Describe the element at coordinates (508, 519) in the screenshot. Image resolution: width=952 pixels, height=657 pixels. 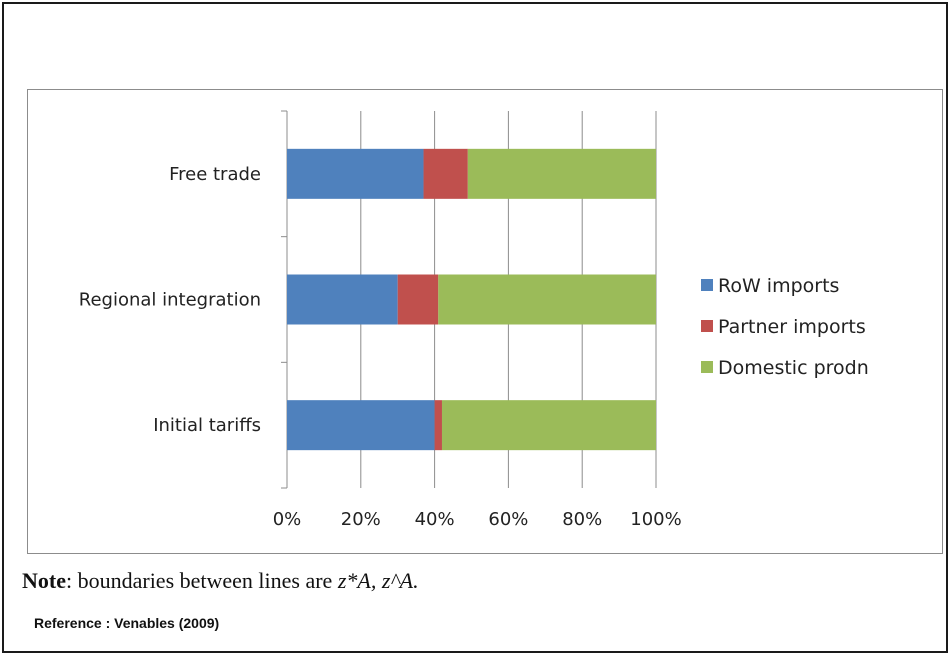
I see `x-tick-label: 60%` at that location.